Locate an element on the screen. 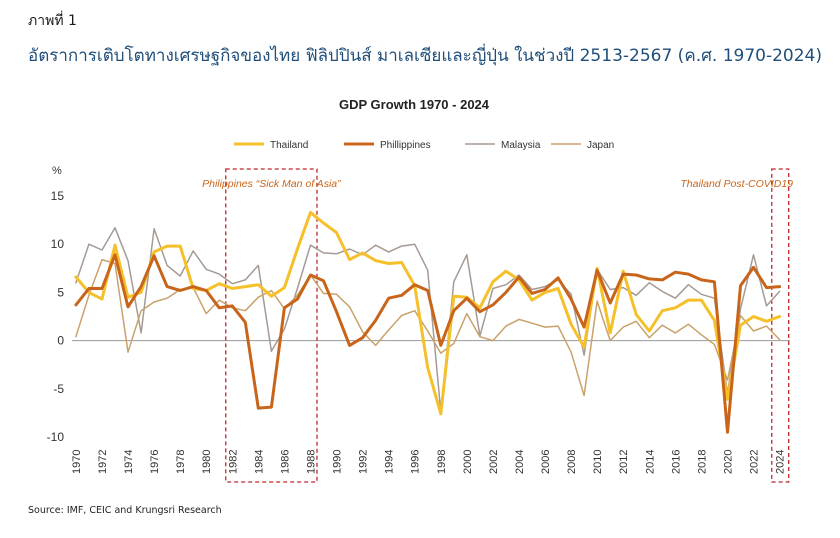 This screenshot has height=538, width=840. y-tick-label-3: 0 is located at coordinates (60, 341).